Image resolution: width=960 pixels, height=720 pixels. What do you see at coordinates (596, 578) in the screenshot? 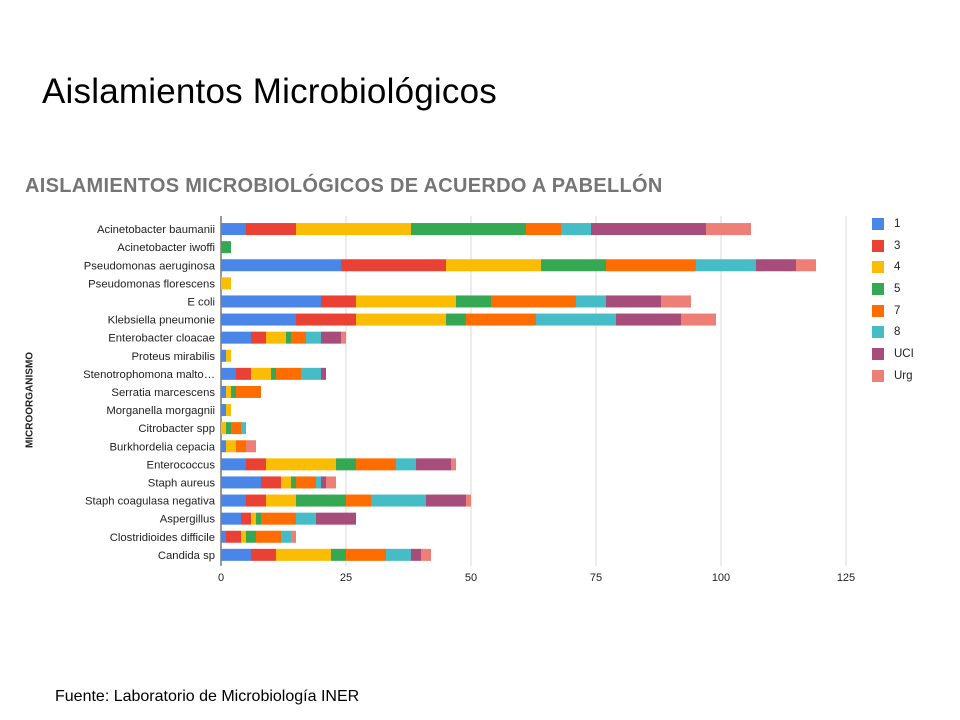
I see `x-tick-label: 75` at bounding box center [596, 578].